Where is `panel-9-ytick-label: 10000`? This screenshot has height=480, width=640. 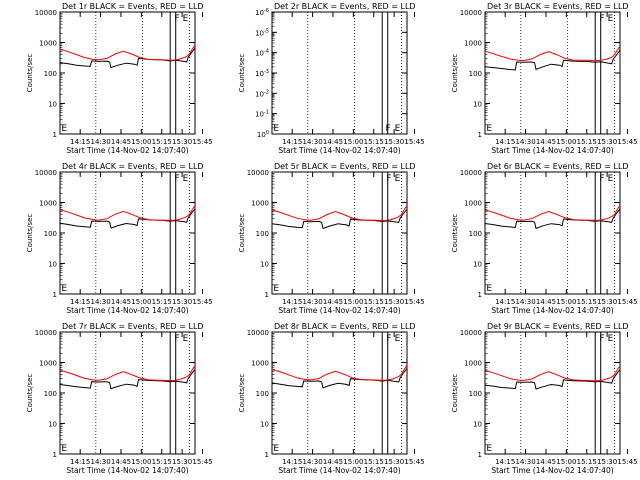
panel-9-ytick-label: 10000 is located at coordinates (471, 333).